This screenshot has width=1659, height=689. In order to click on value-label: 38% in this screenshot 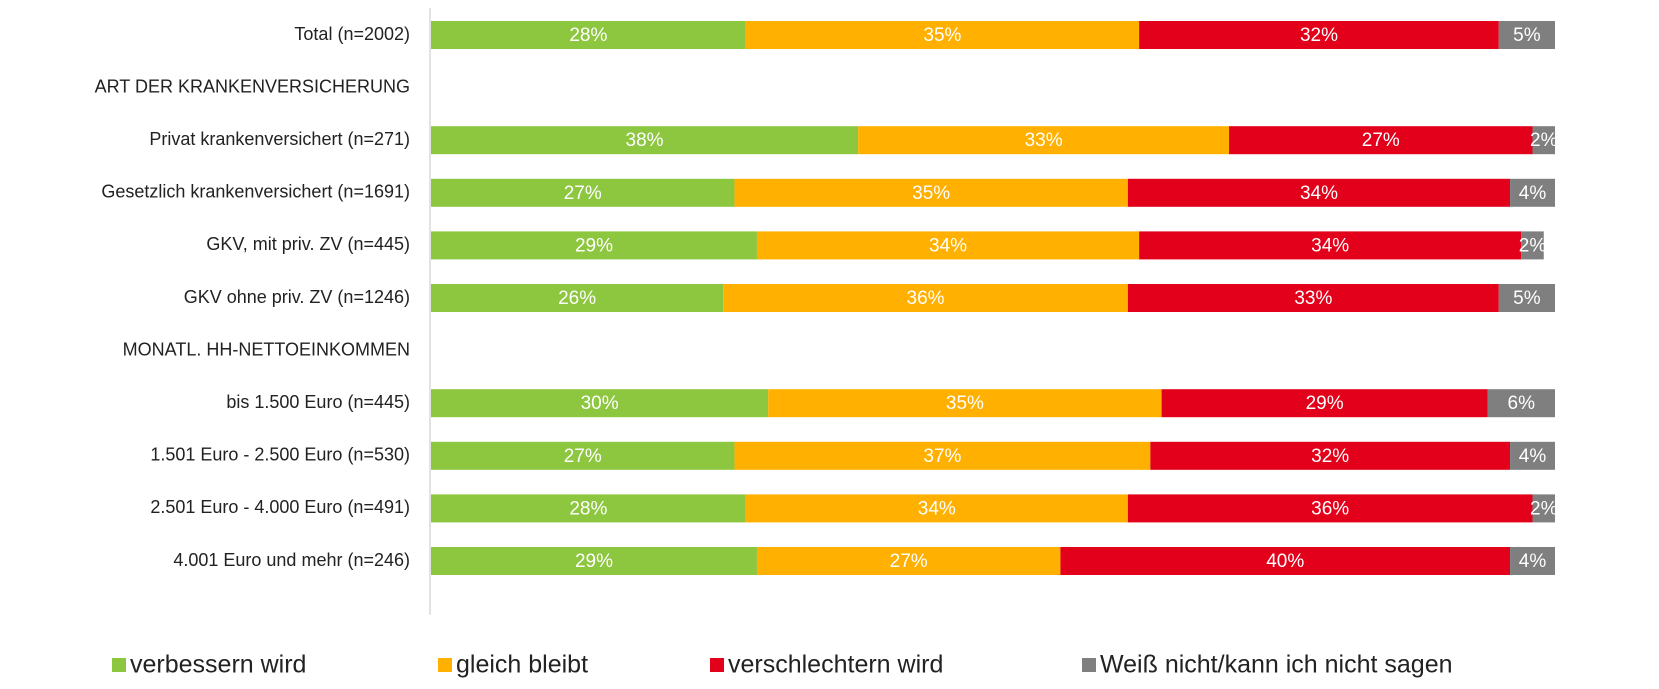, I will do `click(645, 140)`.